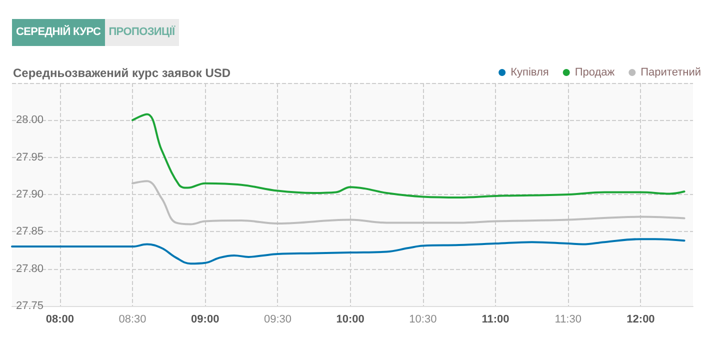 The image size is (720, 345). Describe the element at coordinates (141, 32) in the screenshot. I see `text: ПРОПОЗИЦІЇ` at that location.